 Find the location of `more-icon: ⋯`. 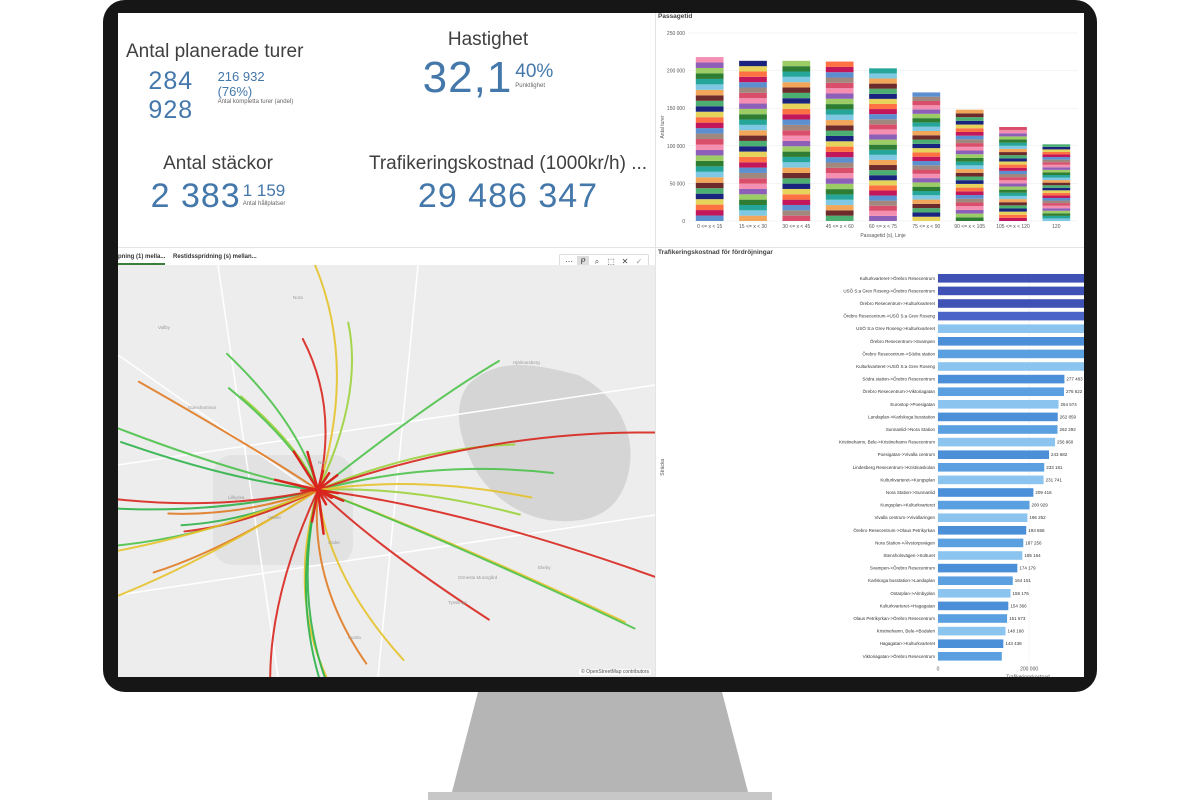

more-icon: ⋯ is located at coordinates (569, 261).